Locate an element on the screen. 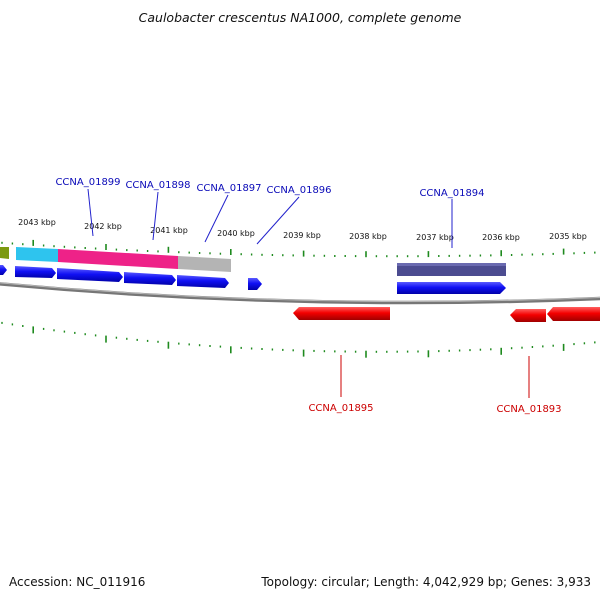 Image resolution: width=600 pixels, height=600 pixels. gene-arrow-reverse is located at coordinates (573, 314).